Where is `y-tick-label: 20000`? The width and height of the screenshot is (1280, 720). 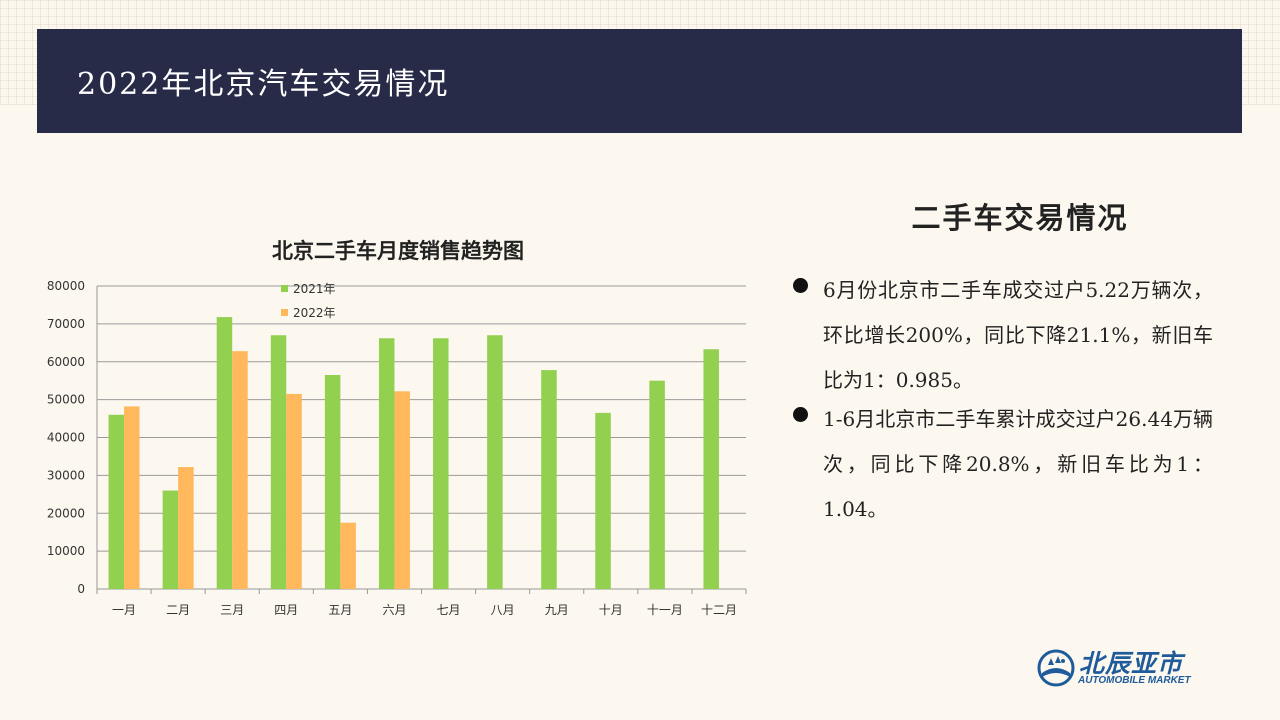 y-tick-label: 20000 is located at coordinates (66, 513).